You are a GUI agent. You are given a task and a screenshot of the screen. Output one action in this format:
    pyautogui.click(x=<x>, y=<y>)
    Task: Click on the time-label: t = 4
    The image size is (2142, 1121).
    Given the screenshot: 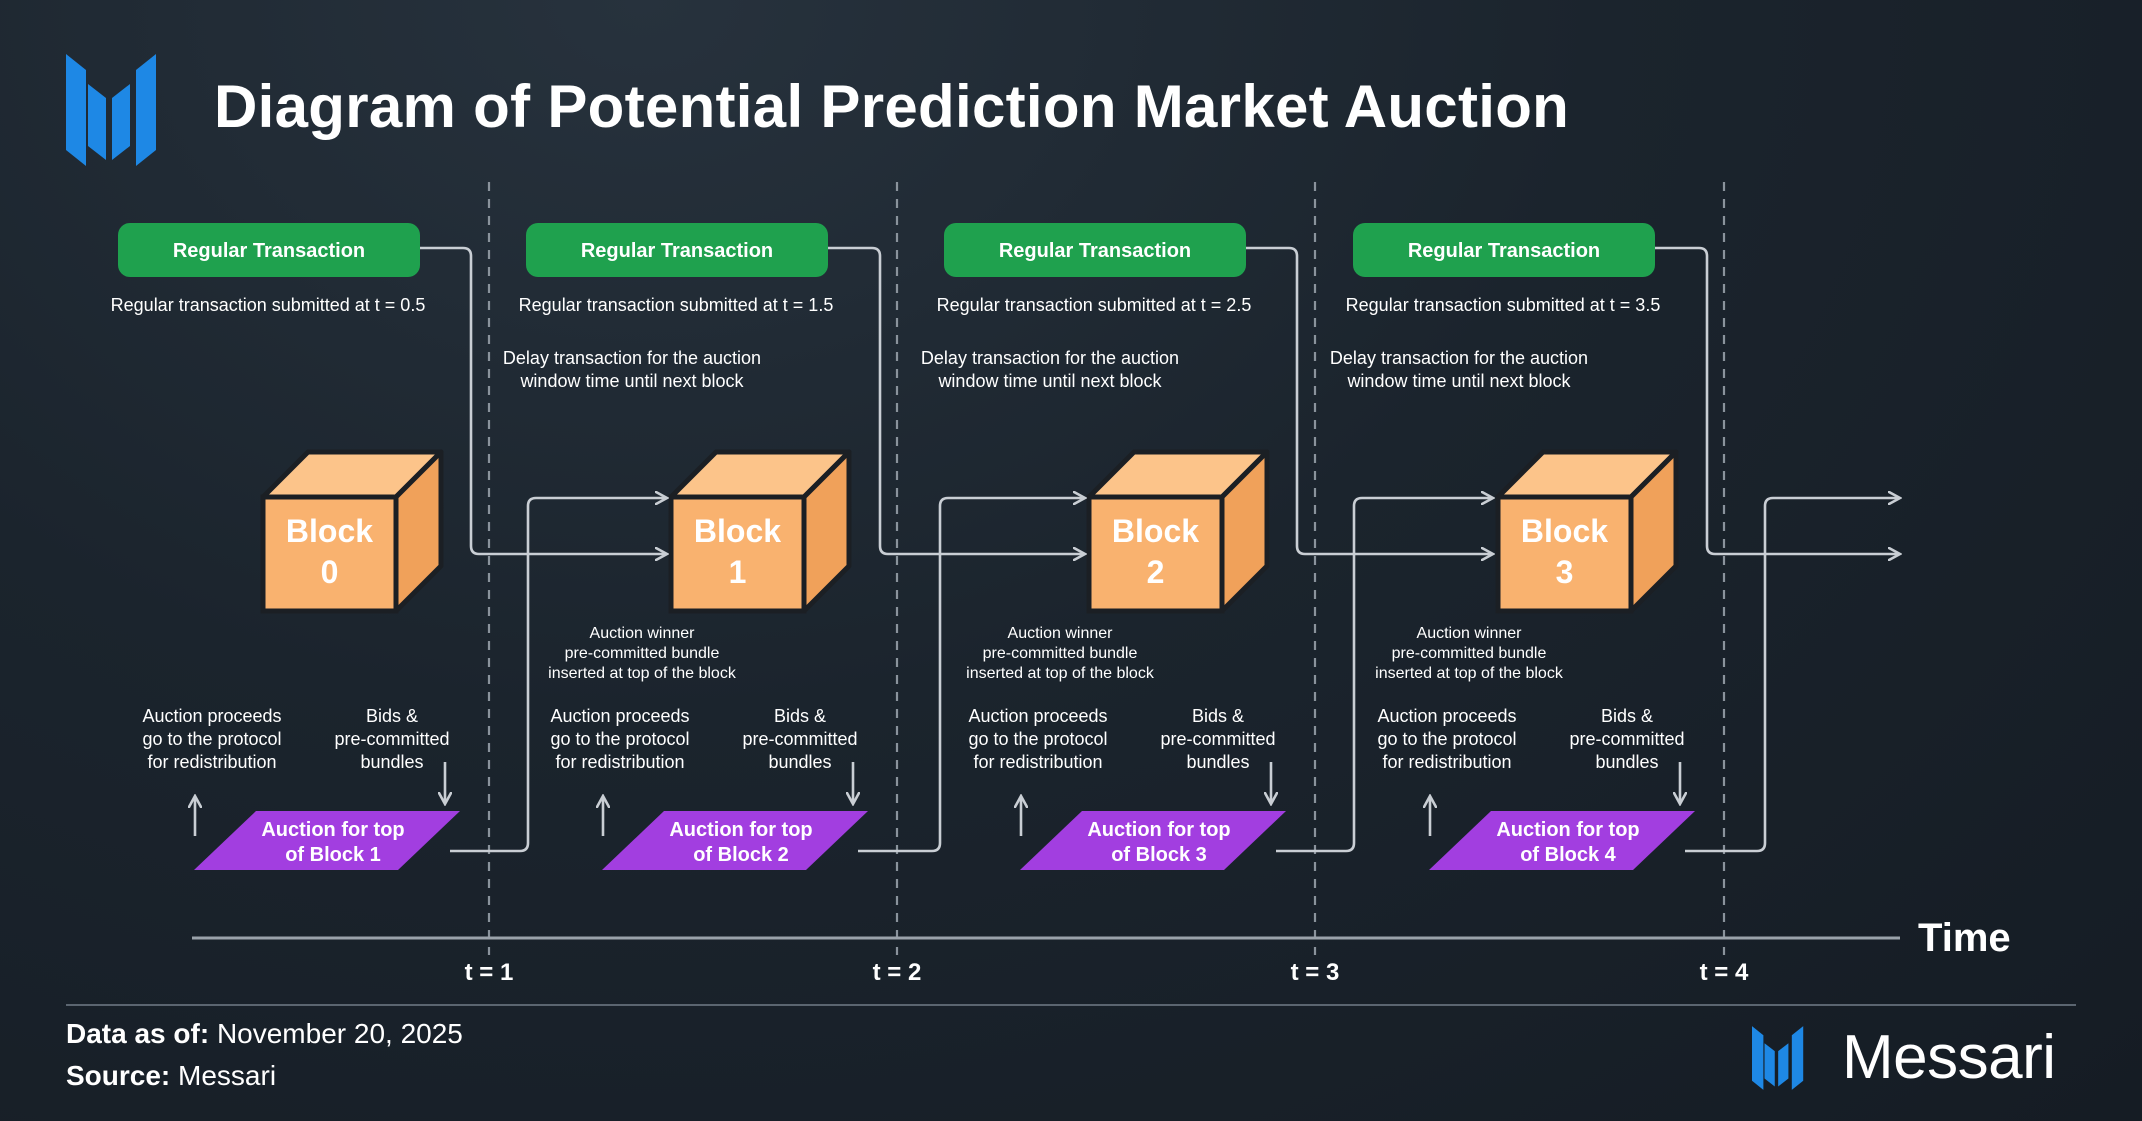 What is the action you would take?
    pyautogui.click(x=1724, y=972)
    